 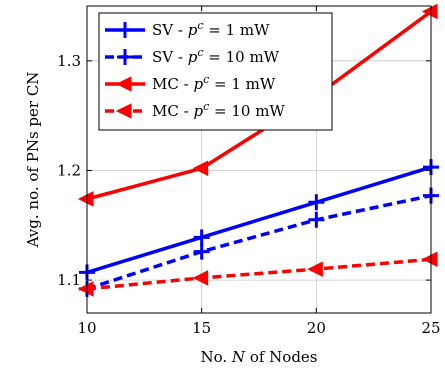 What do you see at coordinates (33, 160) in the screenshot?
I see `y-axis-label: Avg. no. of PNs per CN` at bounding box center [33, 160].